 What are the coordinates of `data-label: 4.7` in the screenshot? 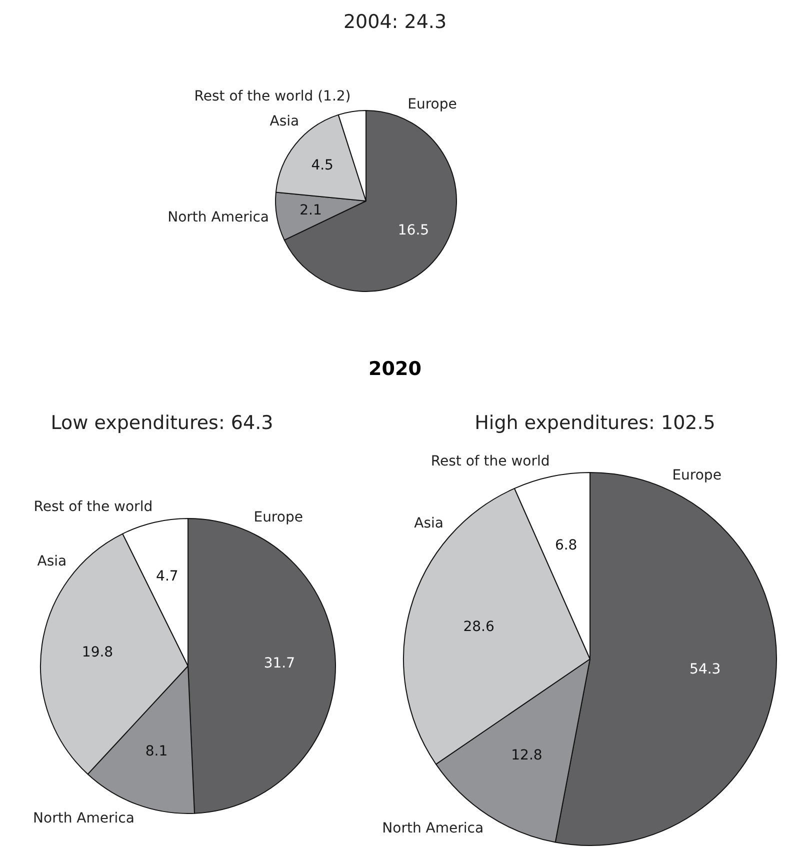 It's located at (167, 576).